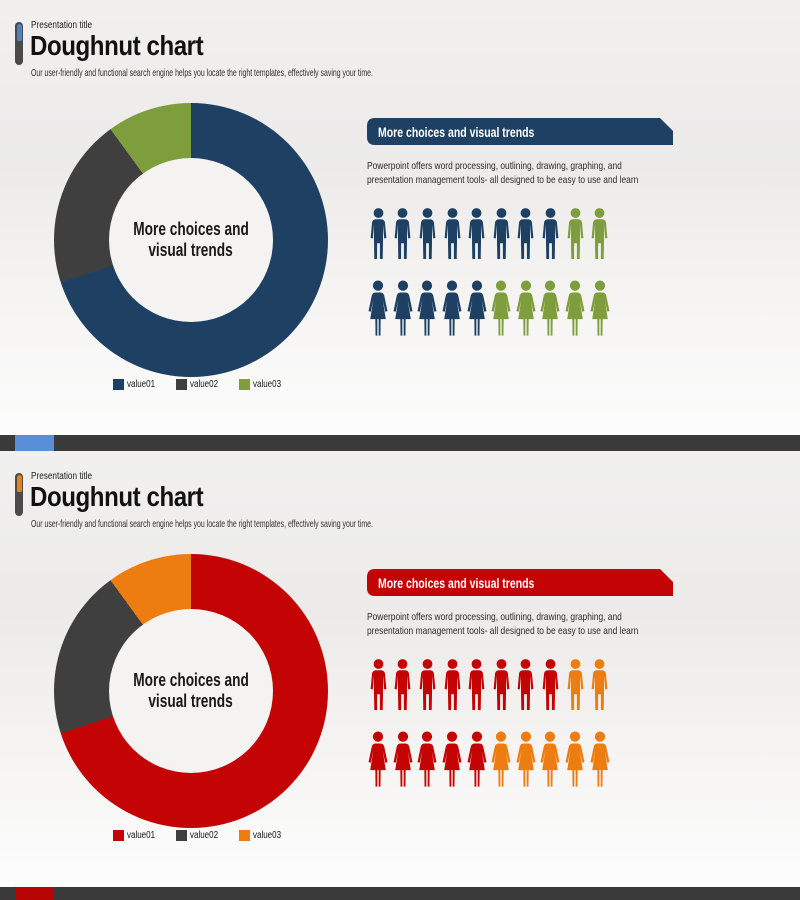 This screenshot has height=900, width=800. I want to click on bottom-bar, so click(400, 893).